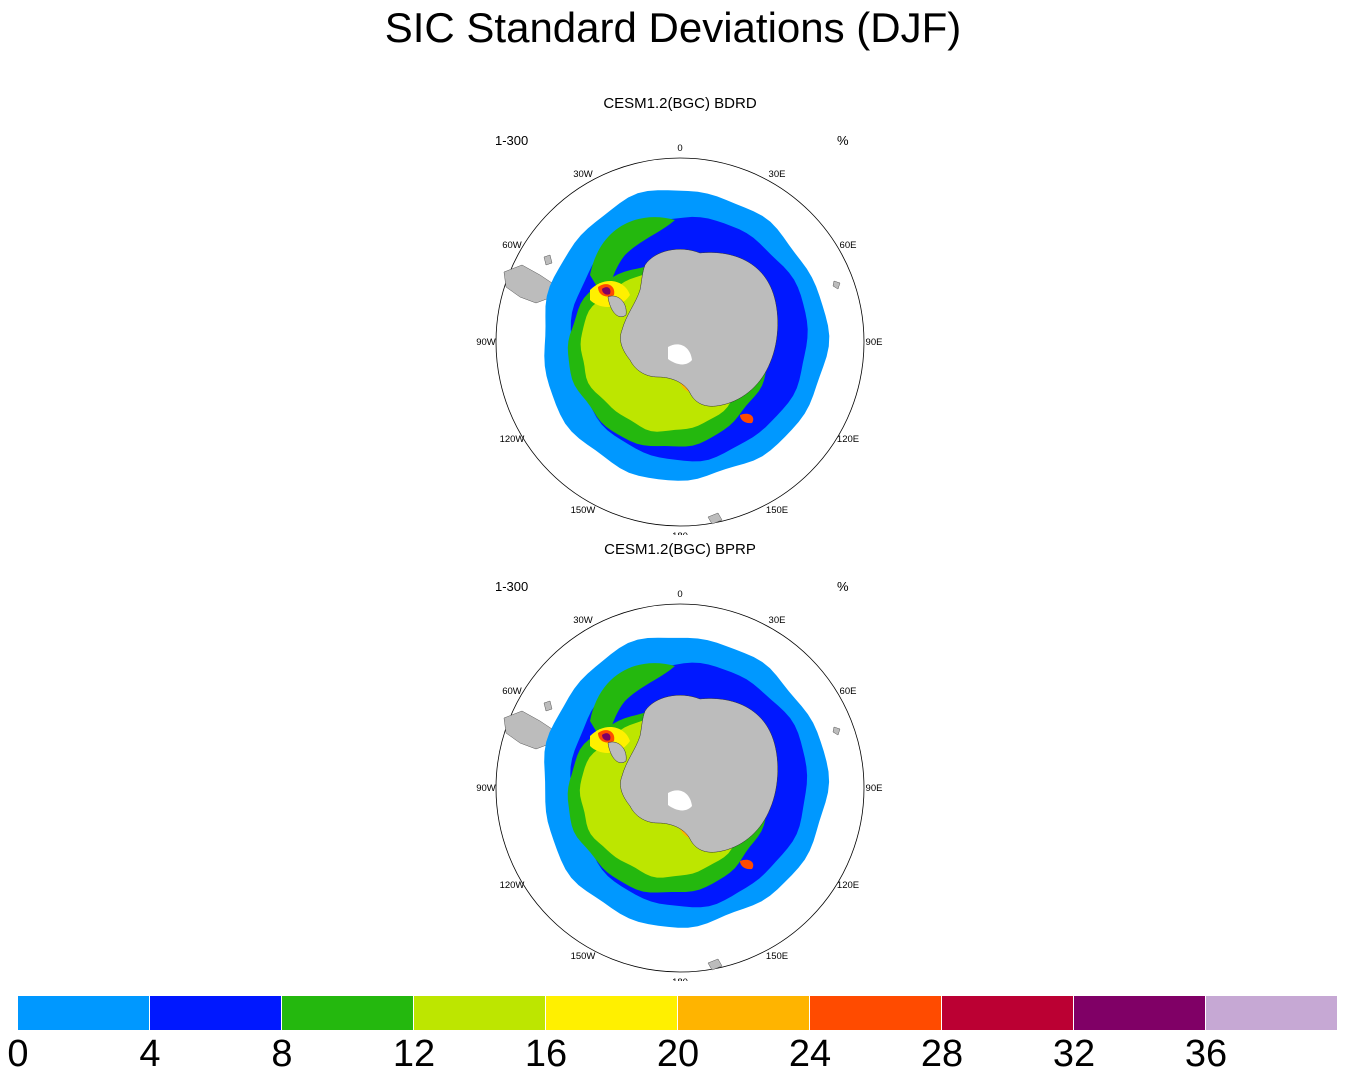  What do you see at coordinates (810, 1054) in the screenshot?
I see `colorbar-tick-label: 24` at bounding box center [810, 1054].